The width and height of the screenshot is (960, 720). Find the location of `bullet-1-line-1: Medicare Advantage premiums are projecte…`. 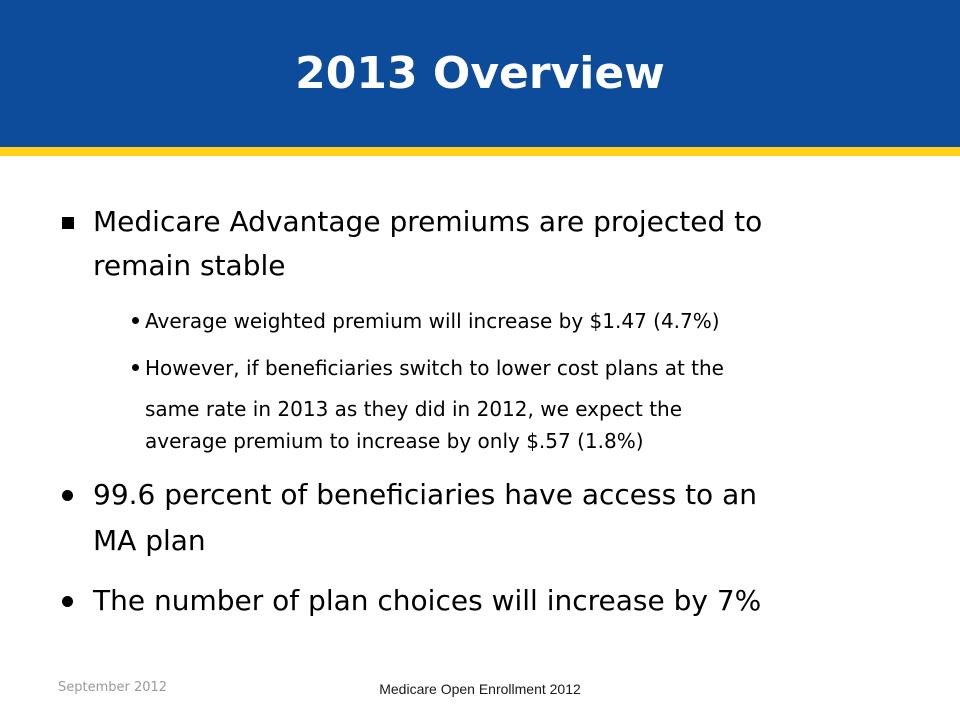

bullet-1-line-1: Medicare Advantage premiums are projecte… is located at coordinates (428, 221).